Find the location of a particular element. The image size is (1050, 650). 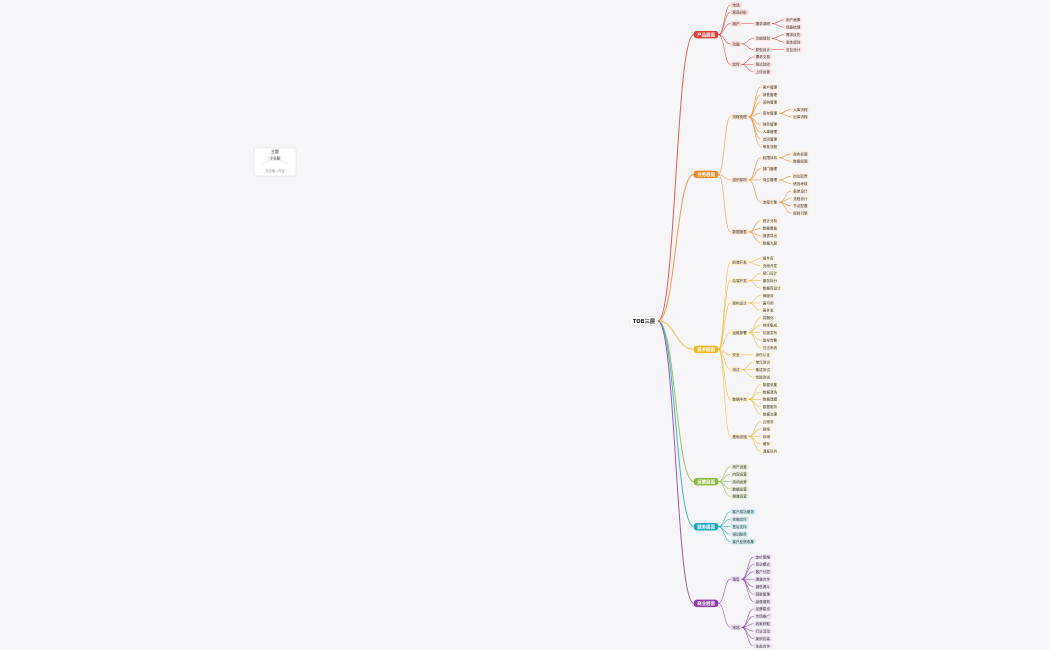

node-label: 定价策略 is located at coordinates (763, 556).